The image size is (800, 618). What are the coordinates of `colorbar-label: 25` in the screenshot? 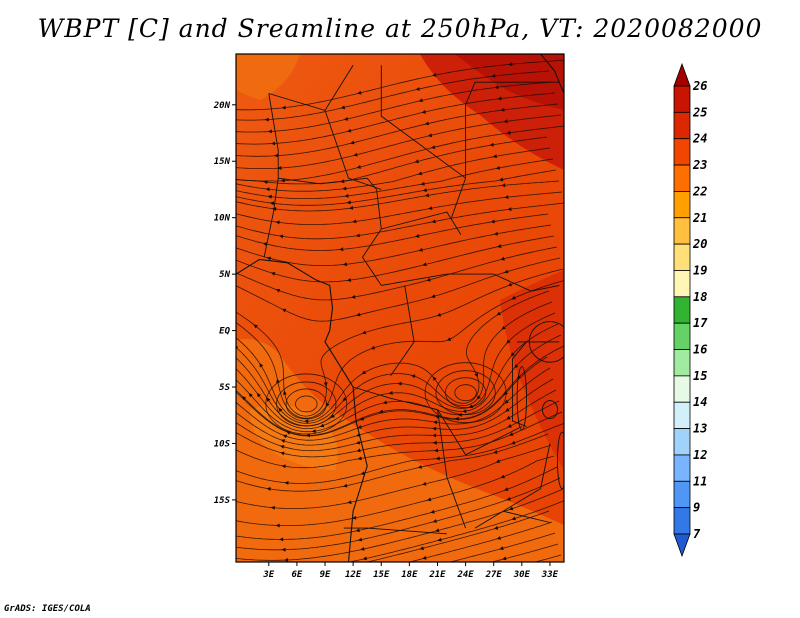 It's located at (699, 112).